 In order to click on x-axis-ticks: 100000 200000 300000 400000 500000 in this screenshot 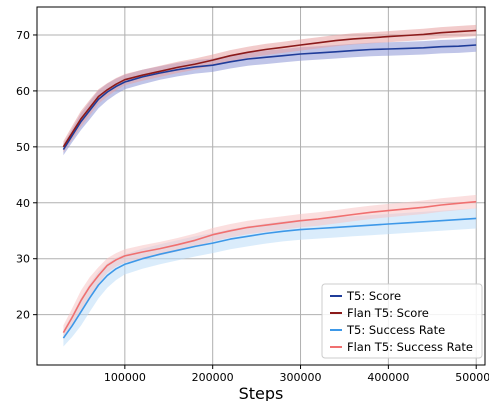, I will do `click(296, 374)`.